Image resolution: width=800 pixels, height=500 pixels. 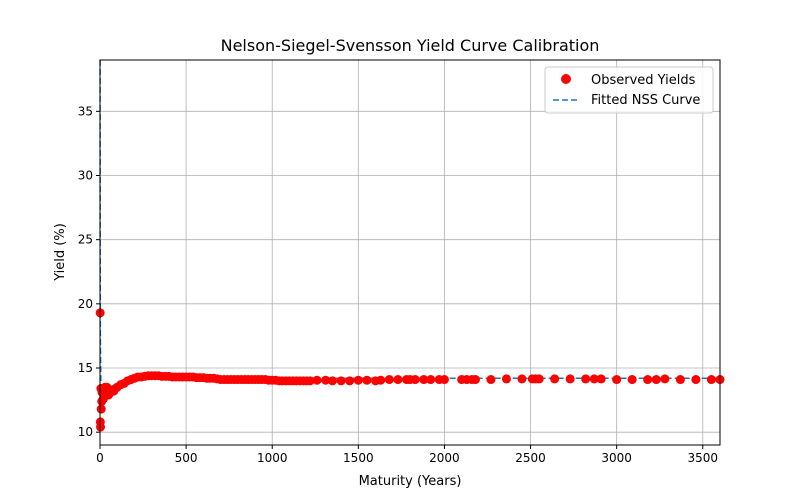 I want to click on y-tick-label: 15, so click(x=85, y=368).